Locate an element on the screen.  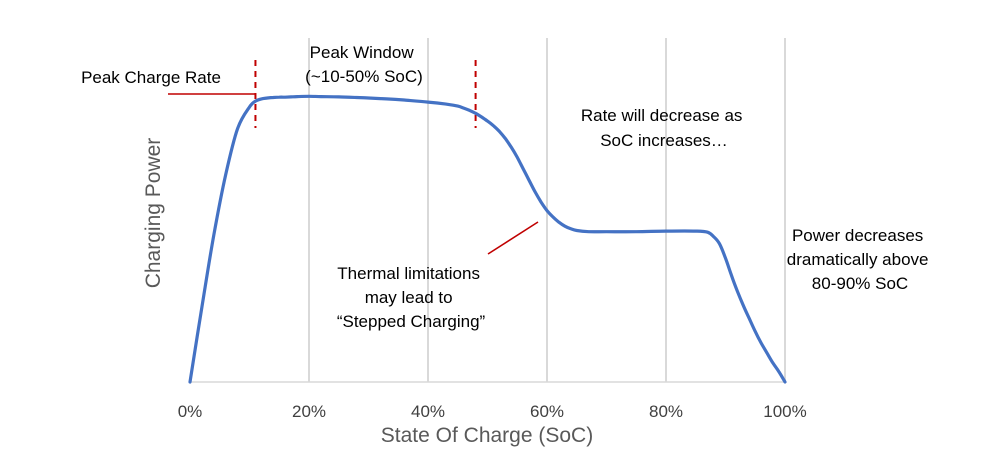
x-tick-labels: 0% 20% 40% 60% 80% 100% is located at coordinates (492, 411).